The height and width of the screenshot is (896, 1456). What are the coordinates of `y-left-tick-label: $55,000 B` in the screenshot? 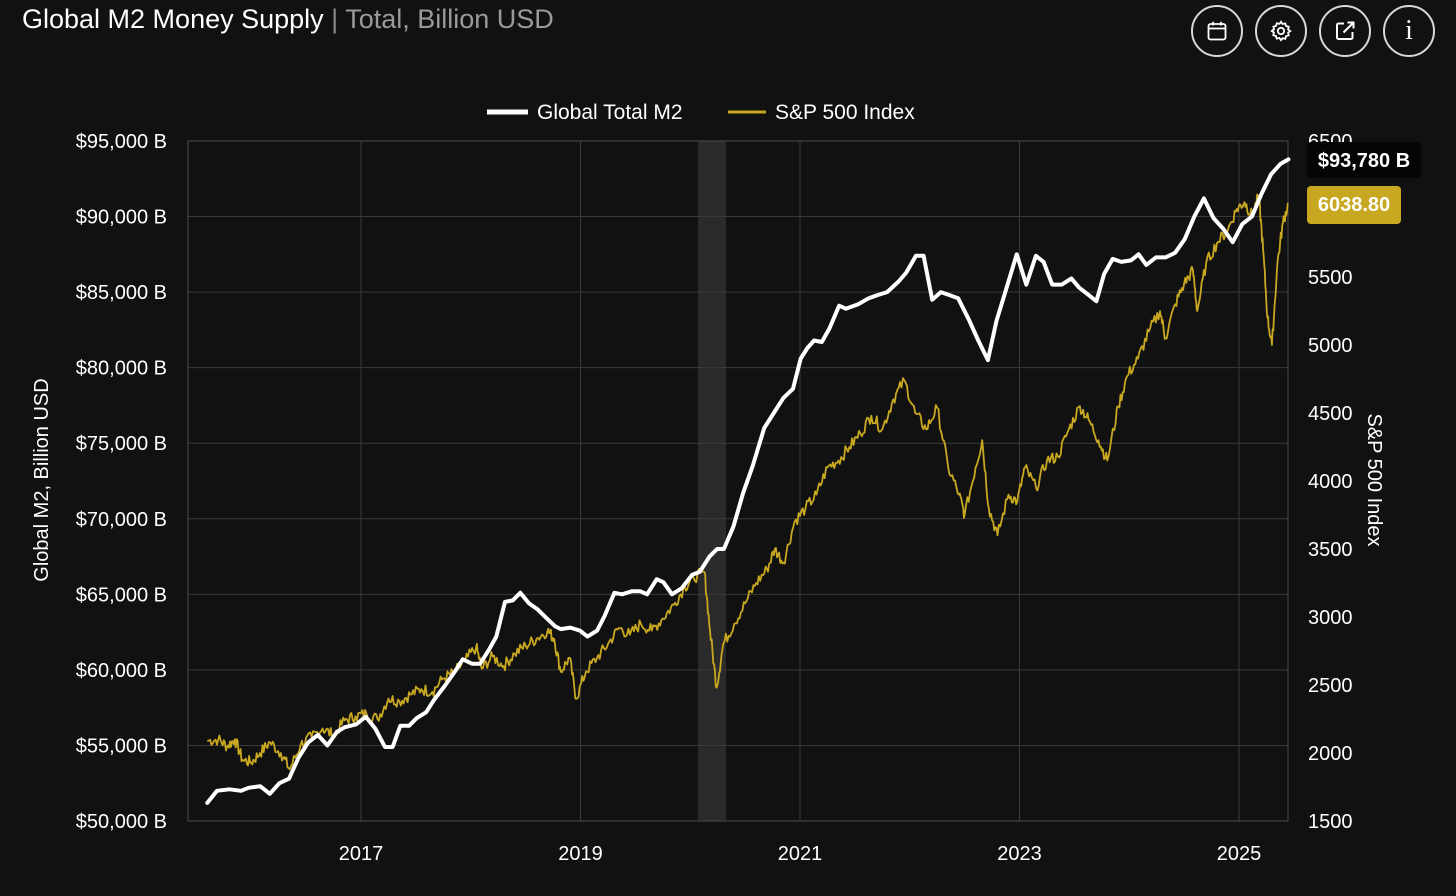 It's located at (121, 746).